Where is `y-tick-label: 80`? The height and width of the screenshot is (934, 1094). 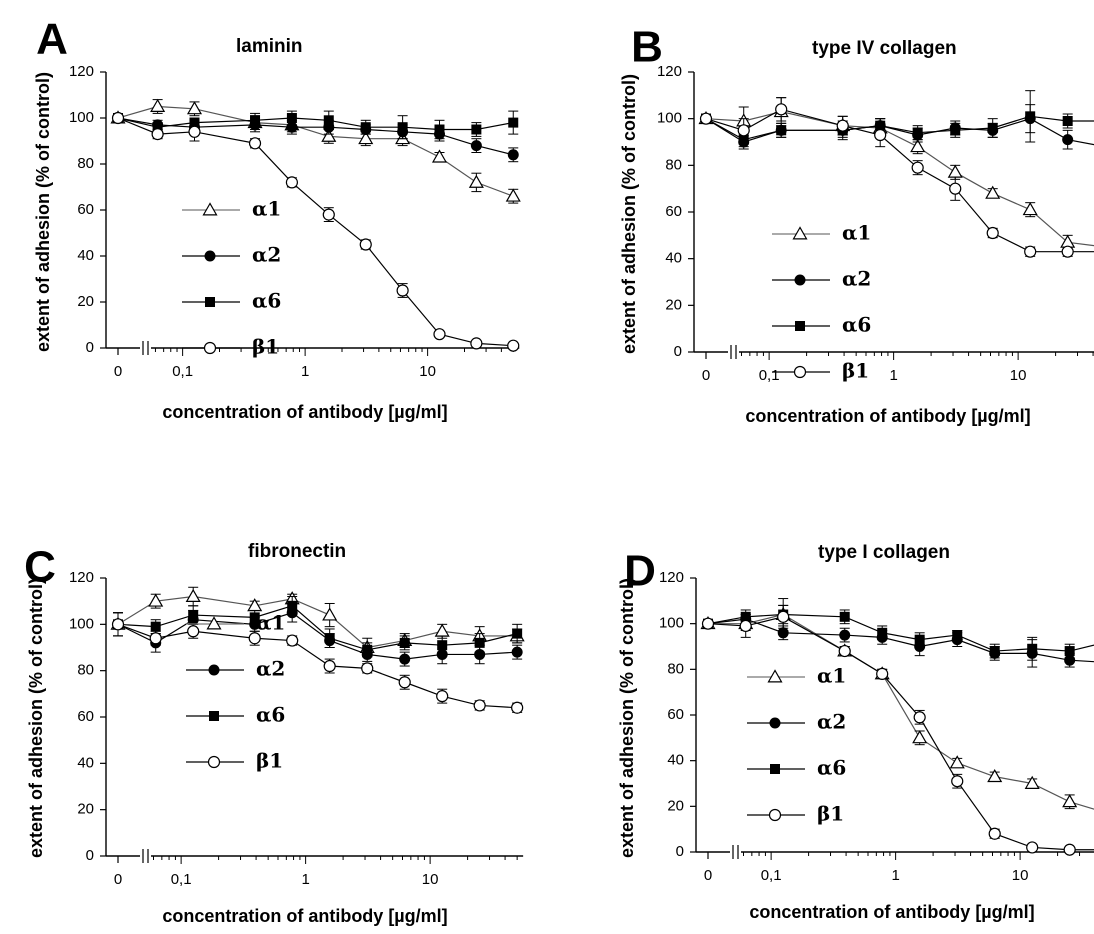
y-tick-label: 80 is located at coordinates (673, 164).